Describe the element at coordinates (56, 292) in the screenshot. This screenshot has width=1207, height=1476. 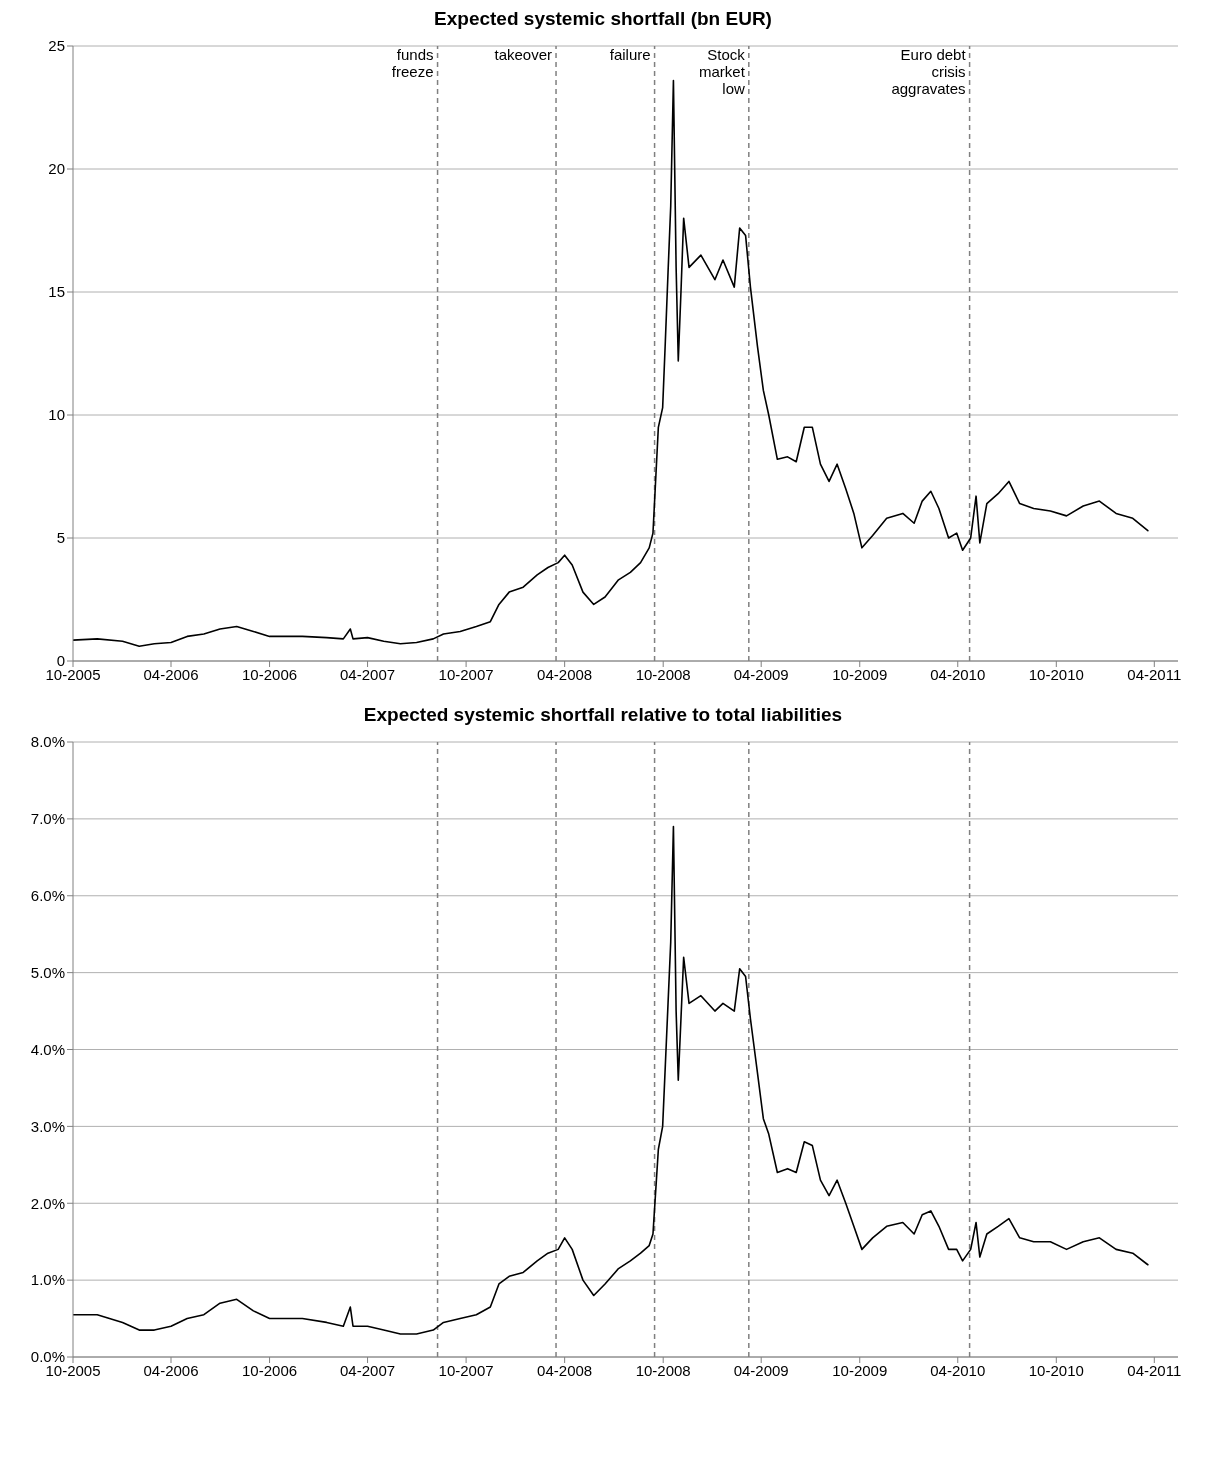
I see `y-tick-label: 15` at that location.